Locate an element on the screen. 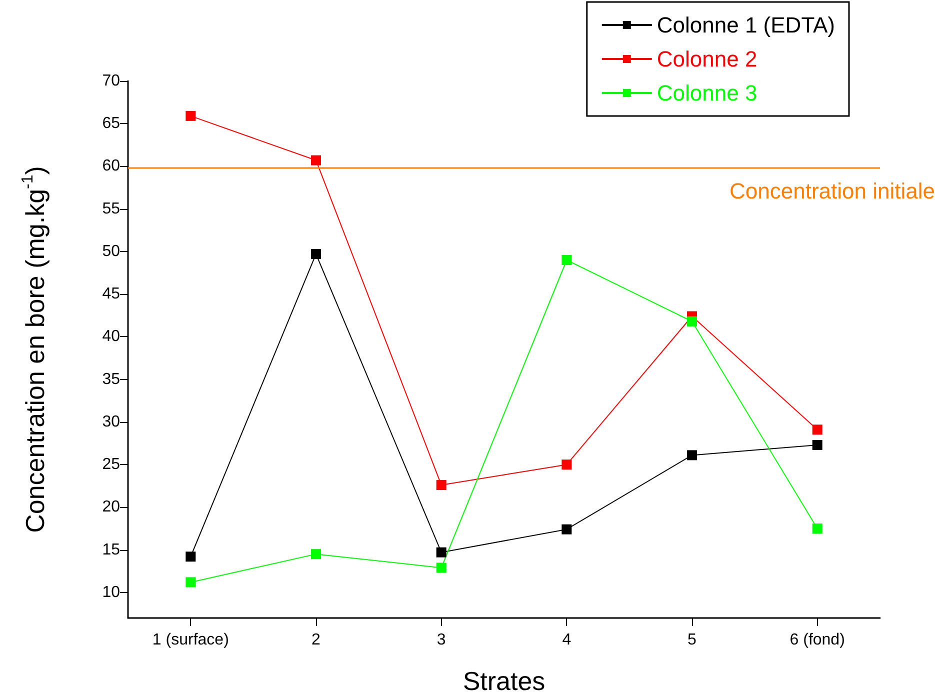 This screenshot has height=699, width=935. ref-line-label: Concentration initiale is located at coordinates (832, 191).